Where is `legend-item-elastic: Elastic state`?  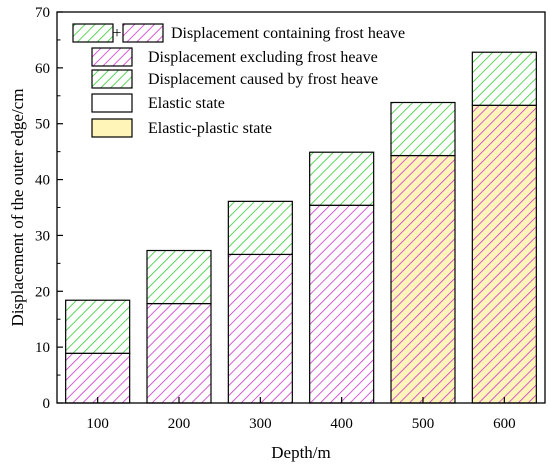
legend-item-elastic: Elastic state is located at coordinates (158, 103).